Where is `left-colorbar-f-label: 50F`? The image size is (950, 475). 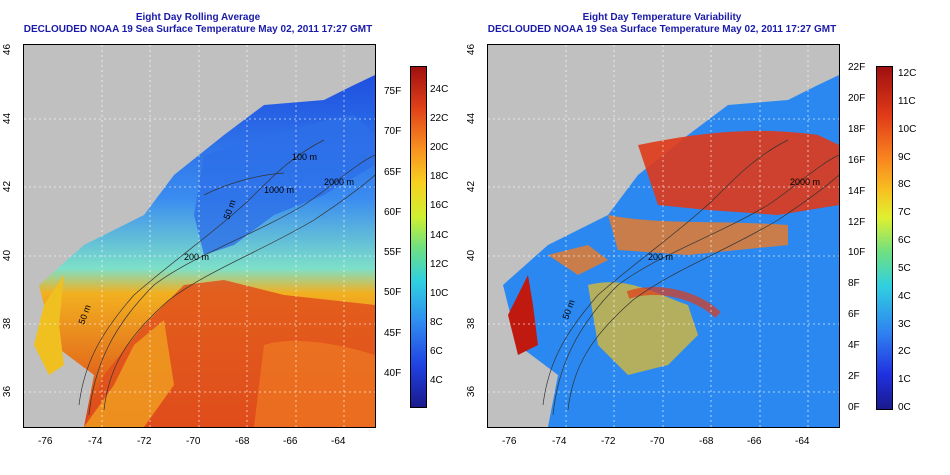 left-colorbar-f-label: 50F is located at coordinates (393, 293).